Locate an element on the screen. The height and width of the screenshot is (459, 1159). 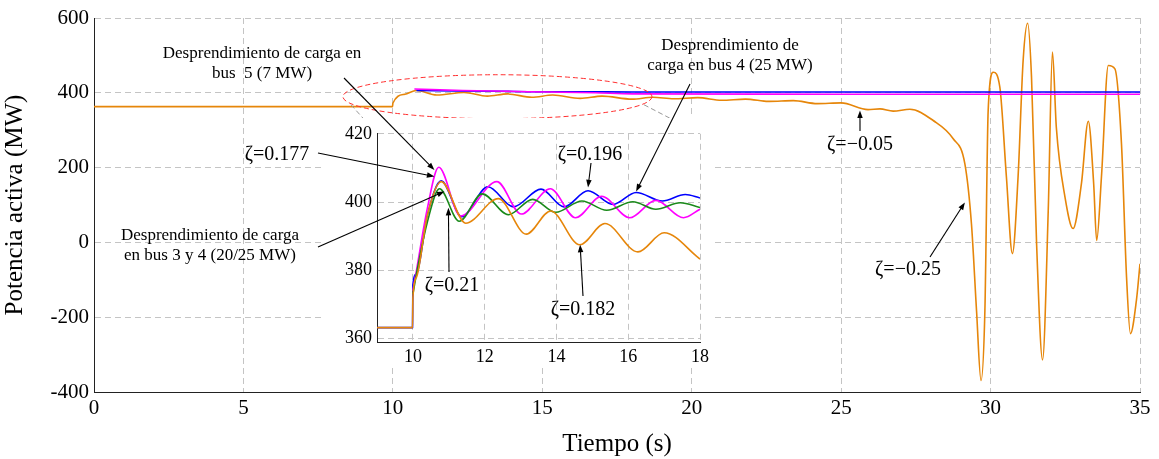
y-tick-label: 0 is located at coordinates (83, 240).